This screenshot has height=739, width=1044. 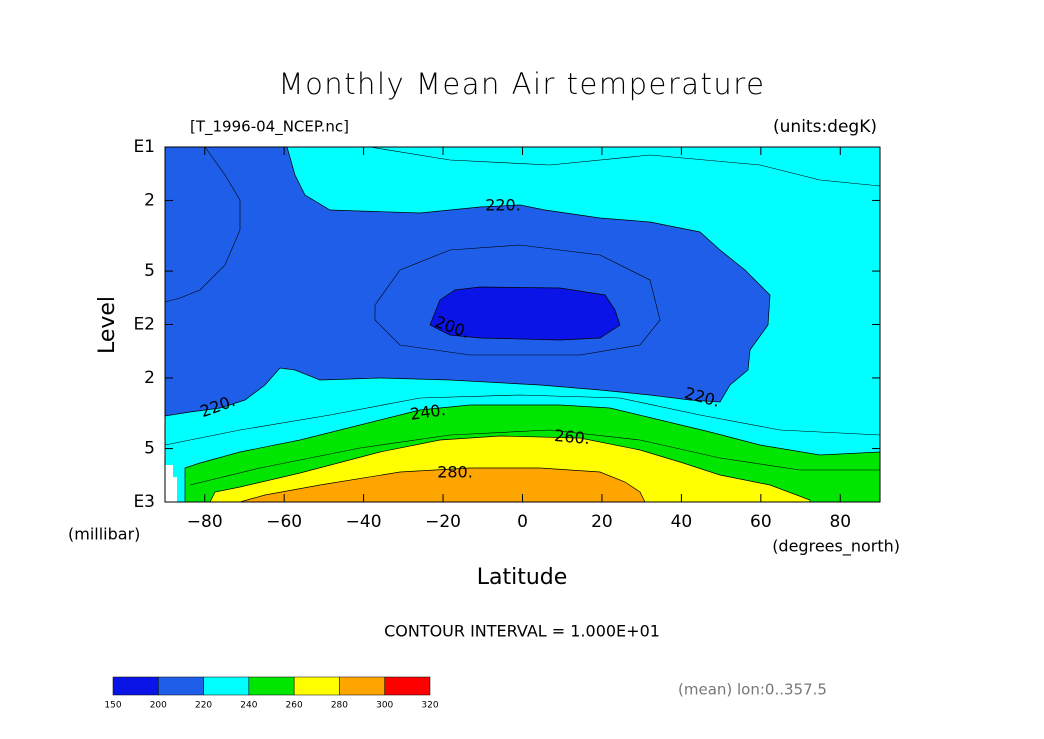 I want to click on y-units: (millibar), so click(x=104, y=534).